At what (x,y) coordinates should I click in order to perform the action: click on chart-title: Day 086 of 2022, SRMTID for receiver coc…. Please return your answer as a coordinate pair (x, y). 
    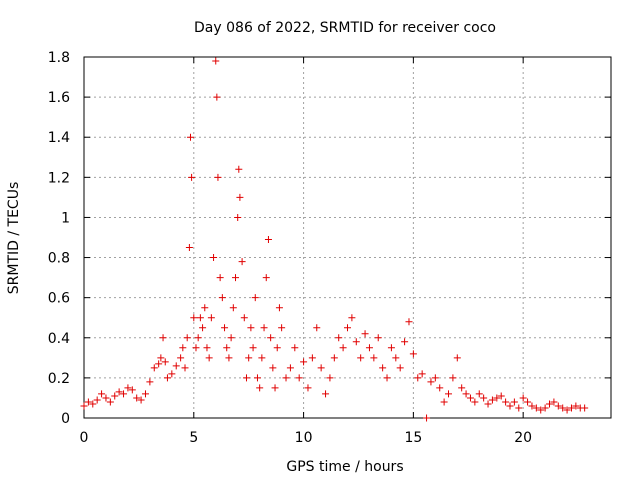
    Looking at the image, I should click on (345, 28).